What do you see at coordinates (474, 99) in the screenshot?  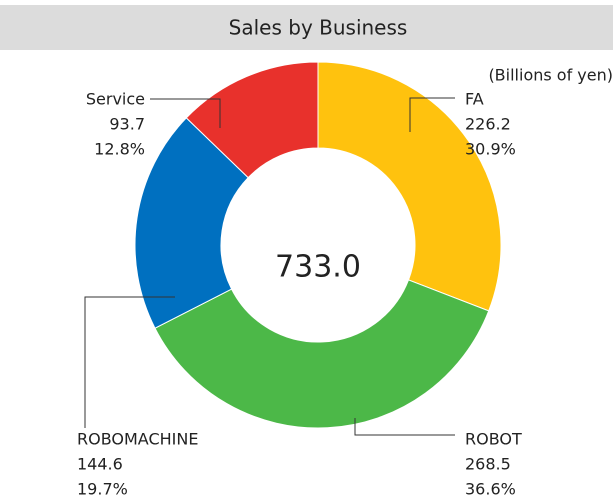 I see `category-label: FA` at bounding box center [474, 99].